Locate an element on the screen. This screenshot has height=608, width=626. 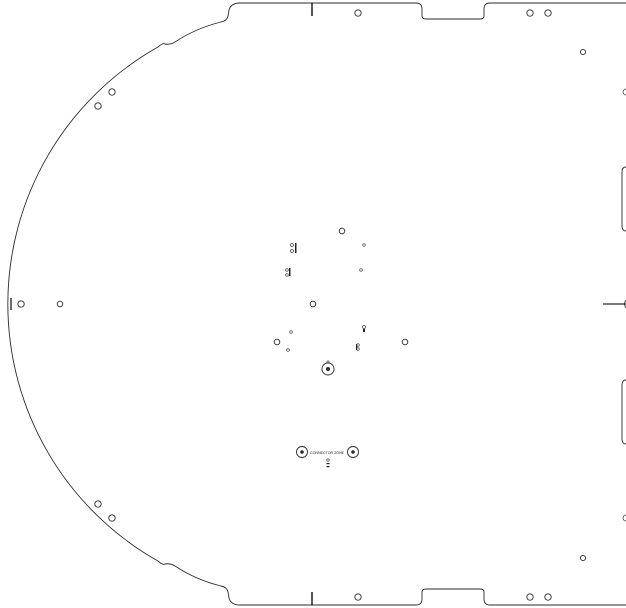
center-boss is located at coordinates (328, 368).